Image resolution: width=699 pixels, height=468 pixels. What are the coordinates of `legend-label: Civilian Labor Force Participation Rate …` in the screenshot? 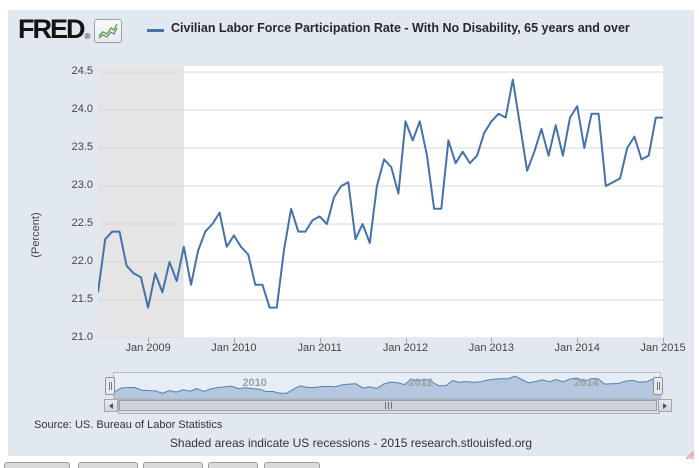 It's located at (400, 28).